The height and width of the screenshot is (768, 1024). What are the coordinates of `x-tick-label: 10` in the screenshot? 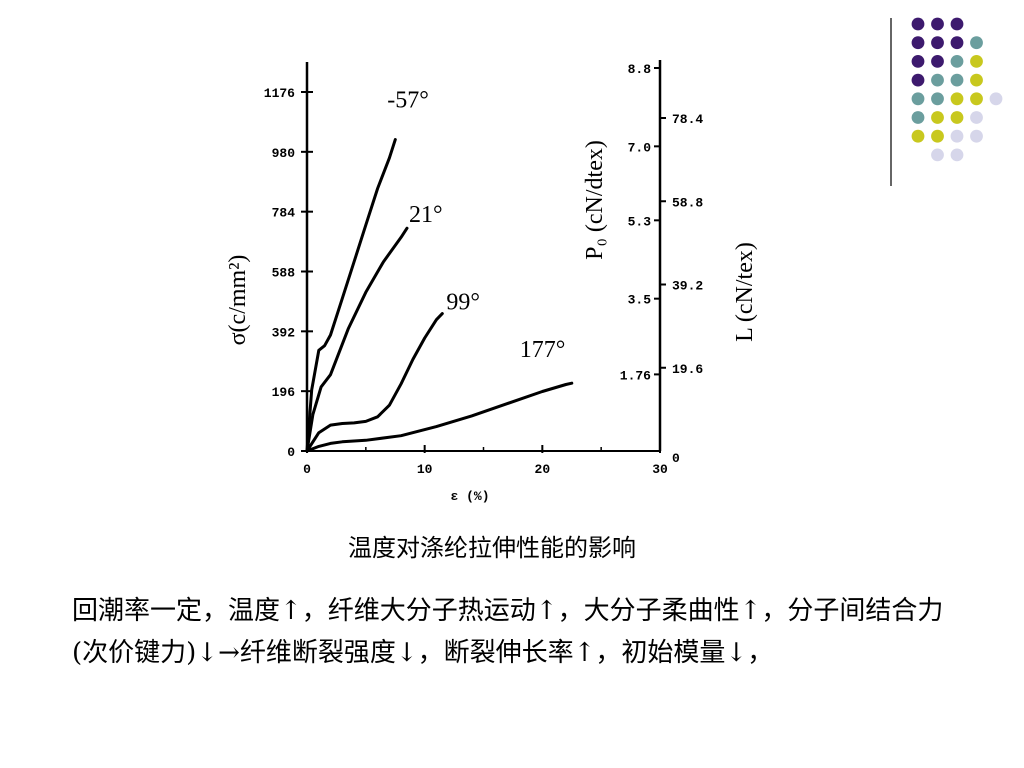 It's located at (425, 469).